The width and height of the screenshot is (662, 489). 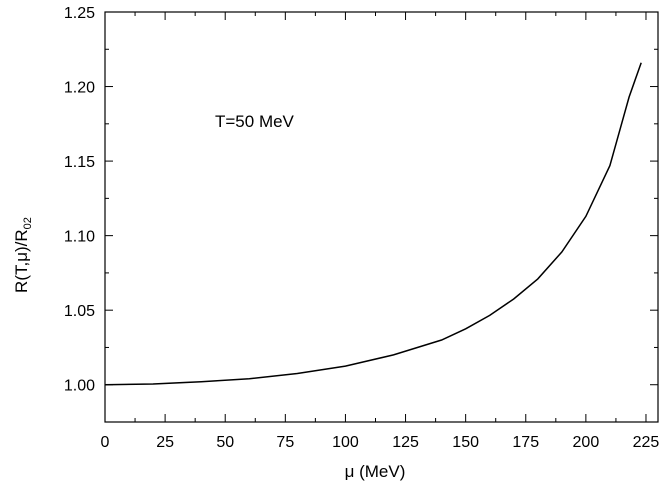 I want to click on x-tick-label: 25, so click(x=165, y=442).